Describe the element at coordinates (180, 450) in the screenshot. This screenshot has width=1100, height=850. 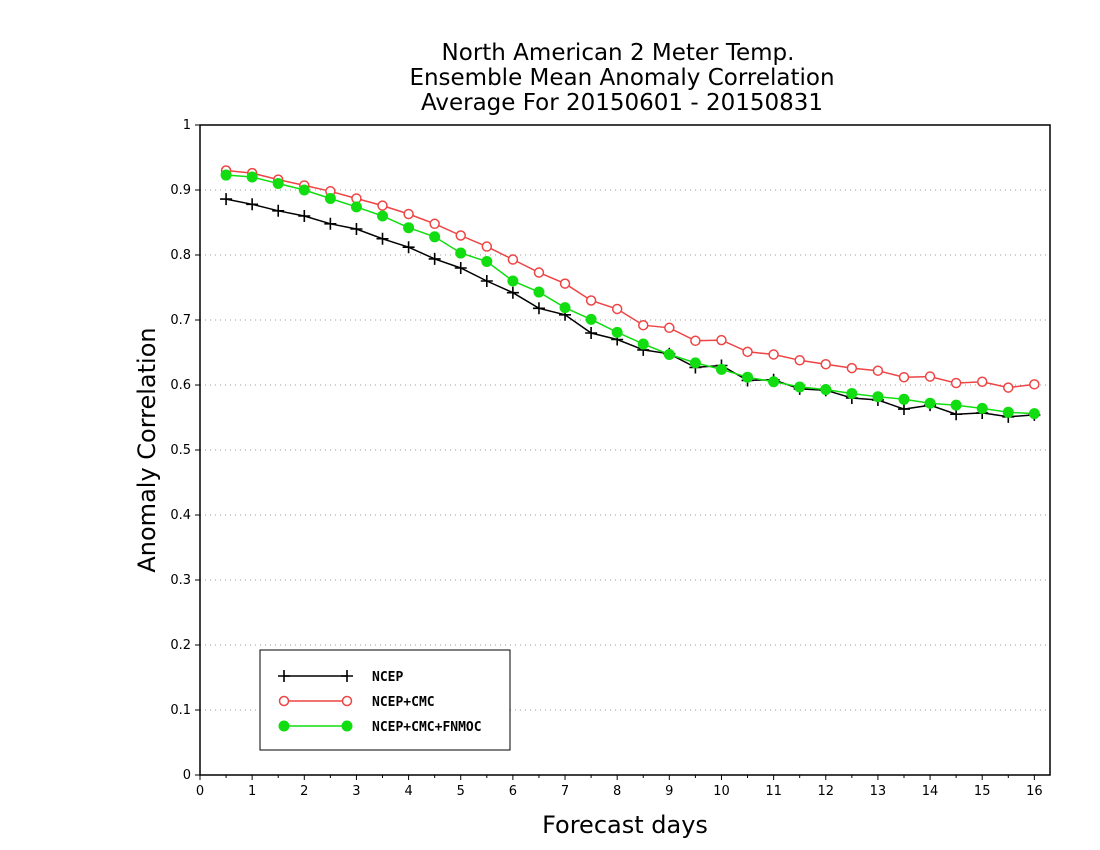
I see `y-tick-label: 0.5` at that location.